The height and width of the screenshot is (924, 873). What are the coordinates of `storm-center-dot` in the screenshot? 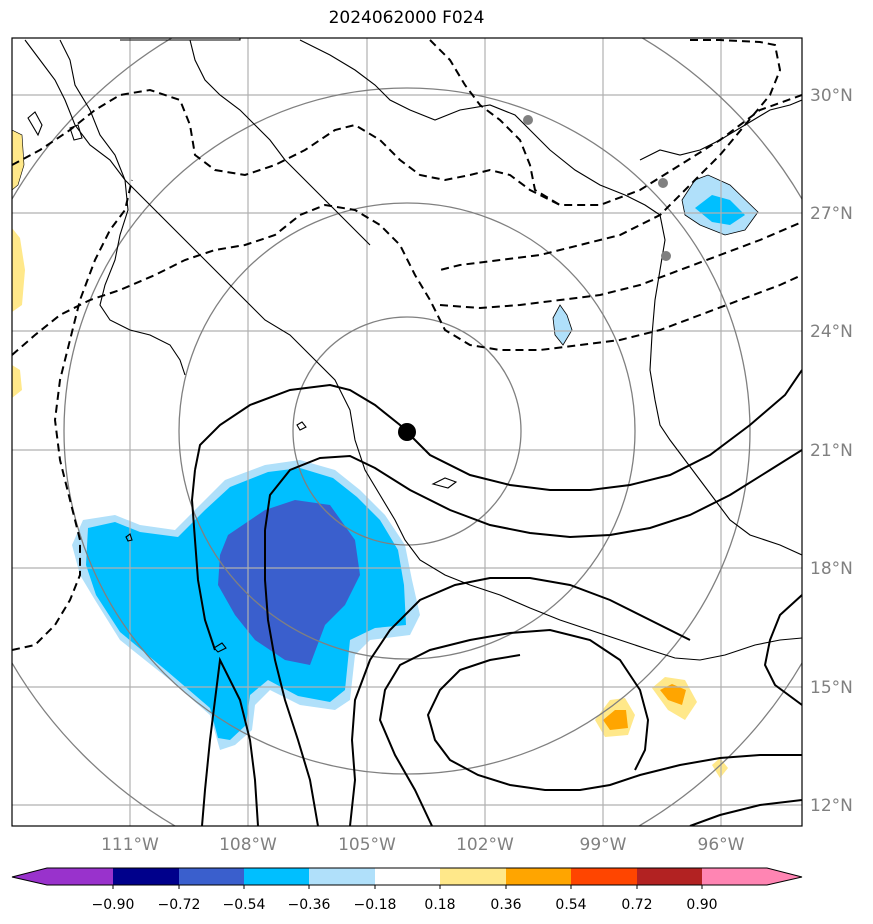 It's located at (407, 432).